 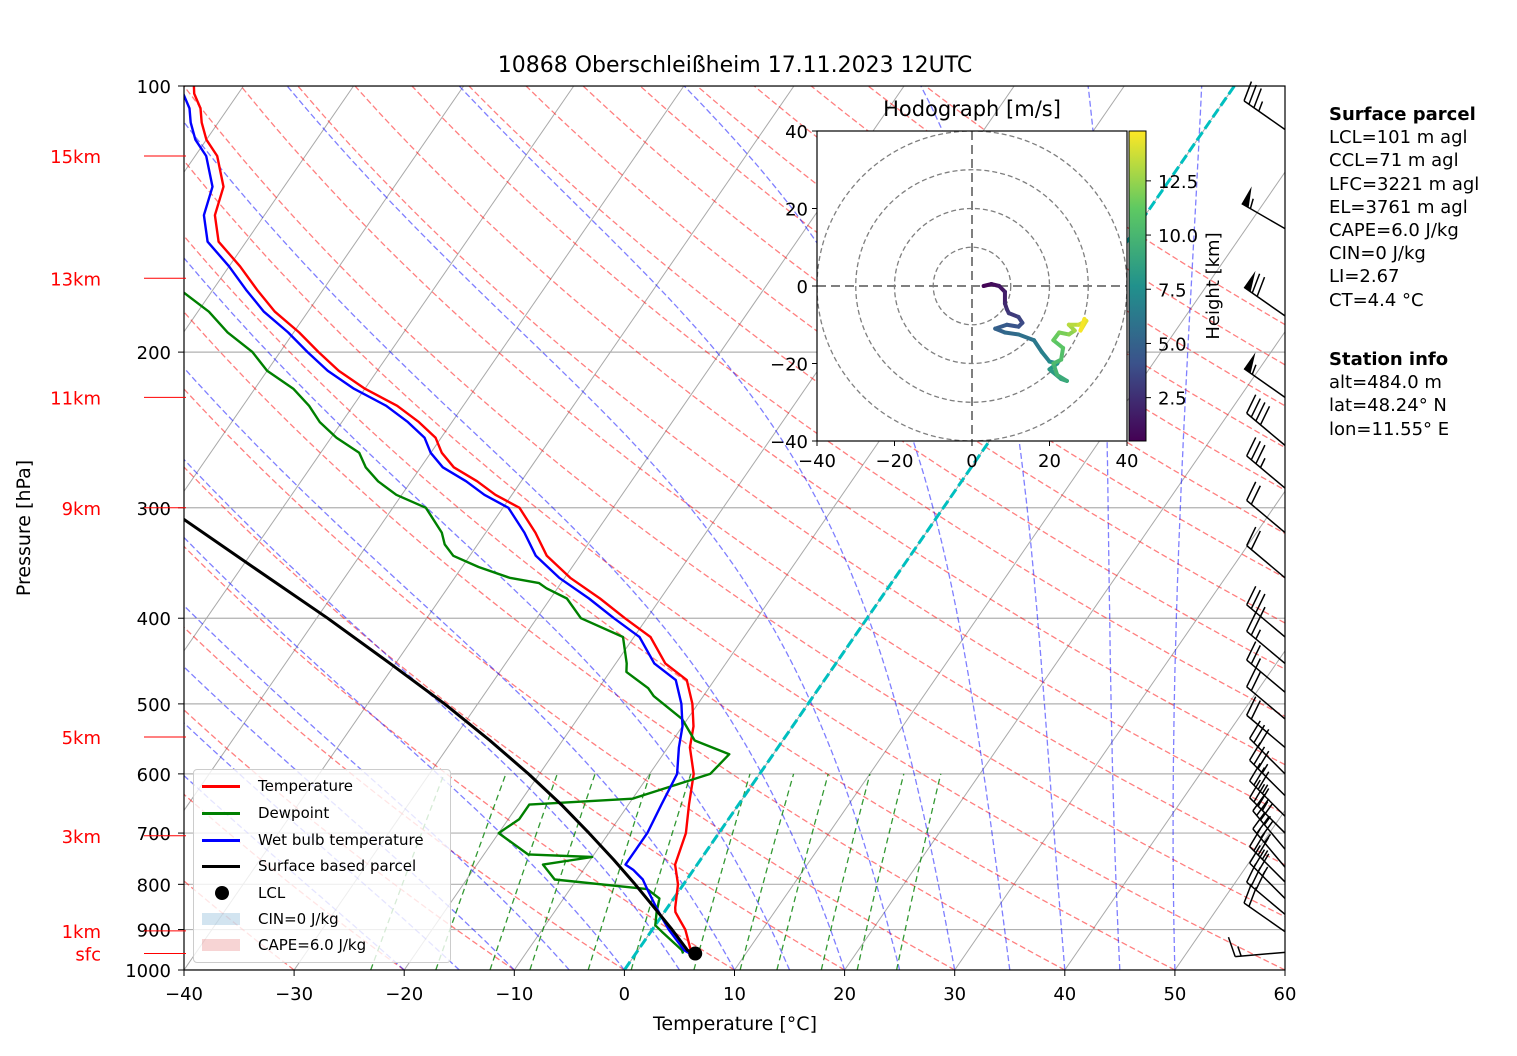 What do you see at coordinates (1172, 399) in the screenshot?
I see `colorbar-tick-label: 2.5` at bounding box center [1172, 399].